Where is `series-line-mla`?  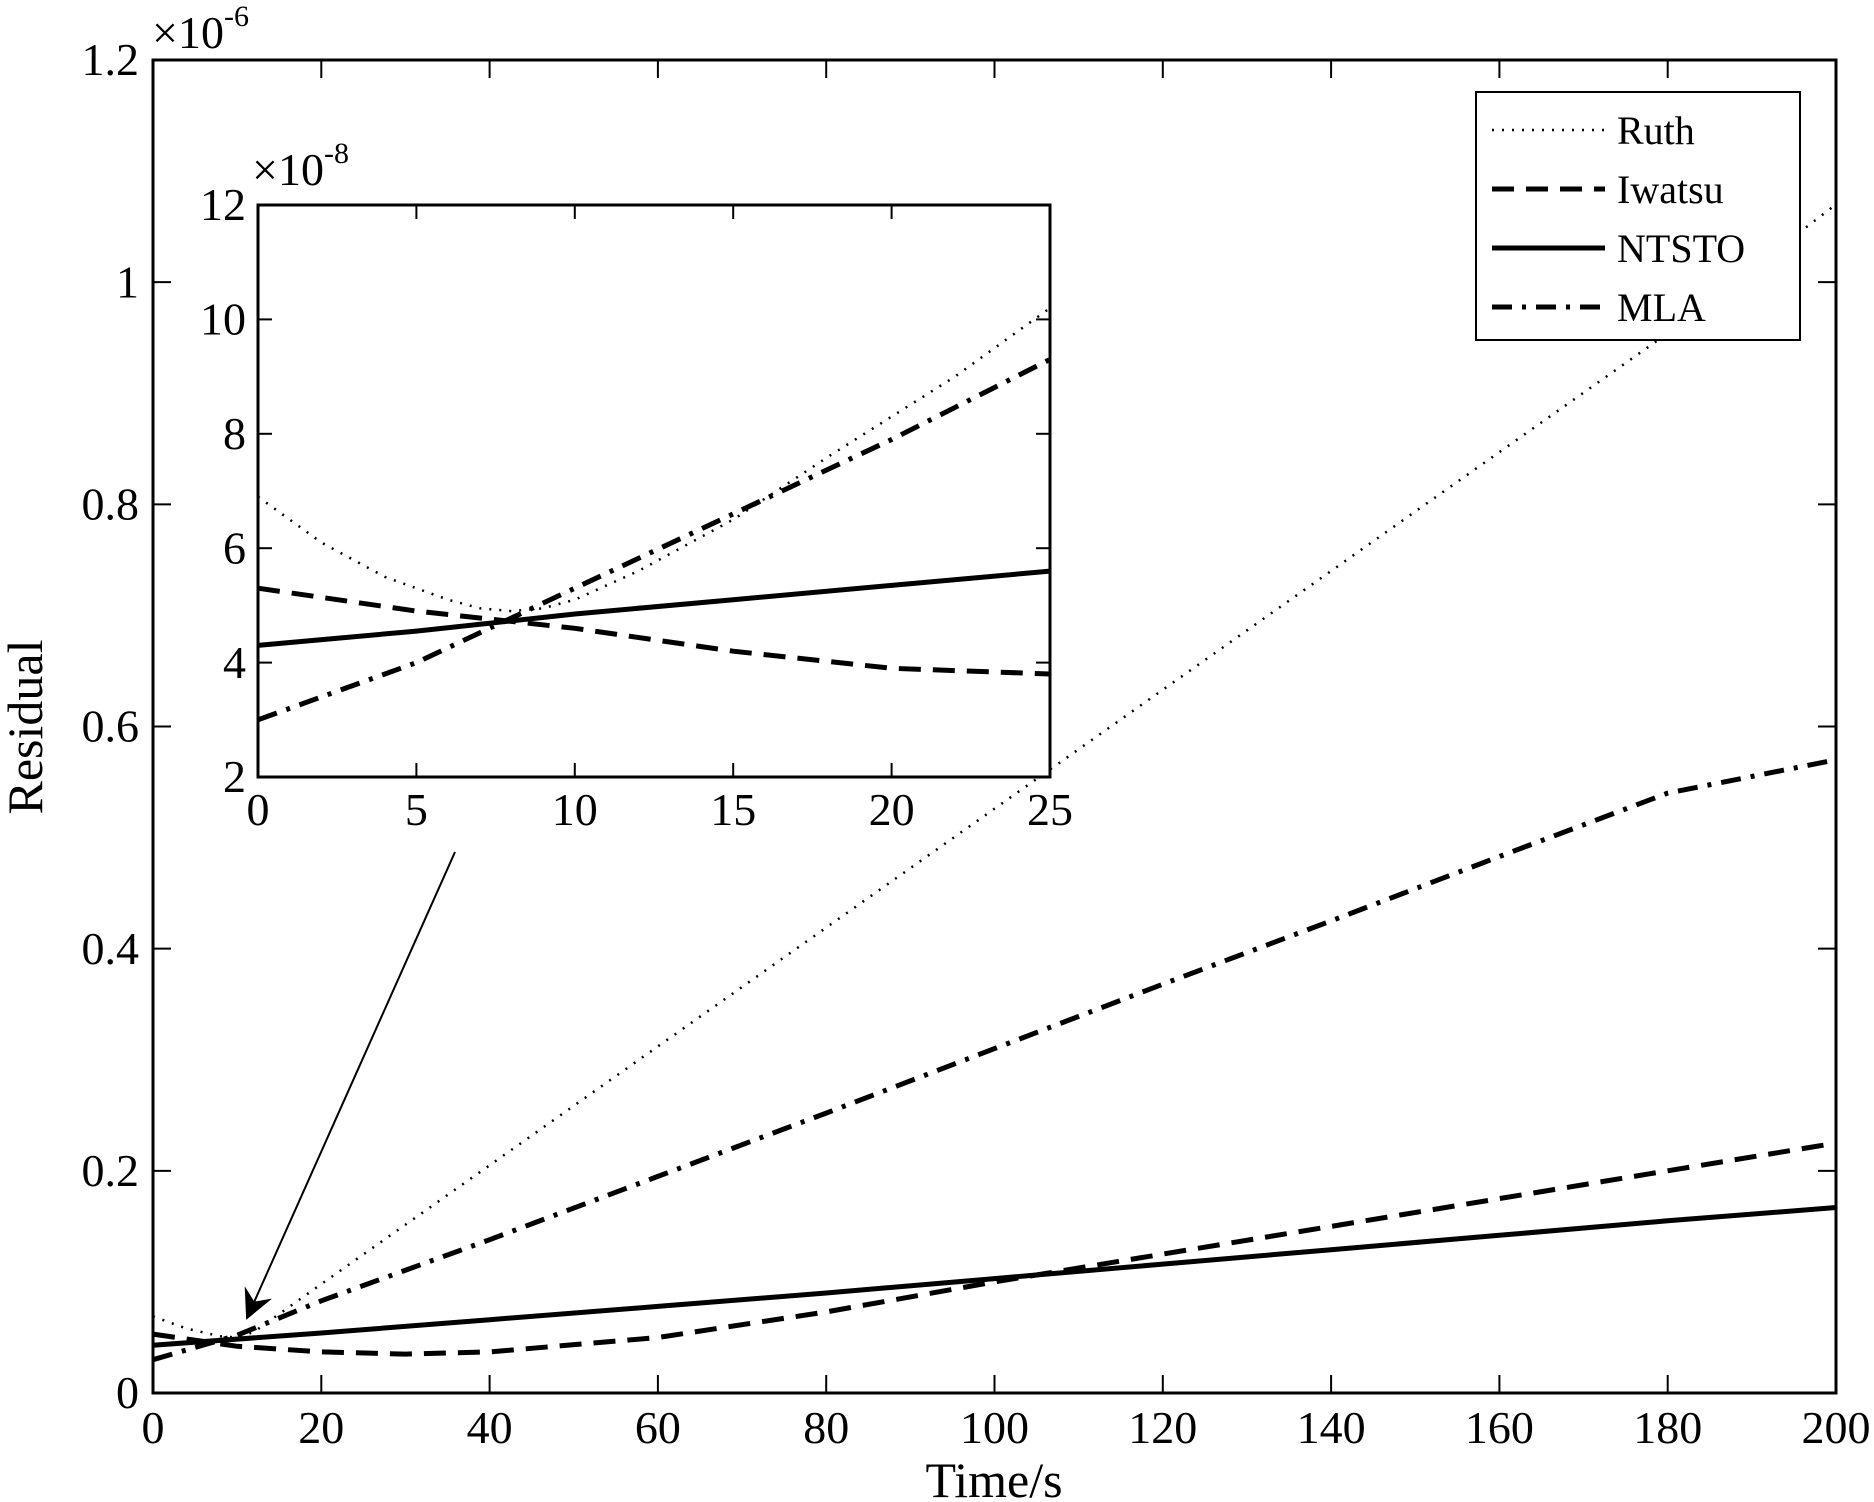 series-line-mla is located at coordinates (654, 540).